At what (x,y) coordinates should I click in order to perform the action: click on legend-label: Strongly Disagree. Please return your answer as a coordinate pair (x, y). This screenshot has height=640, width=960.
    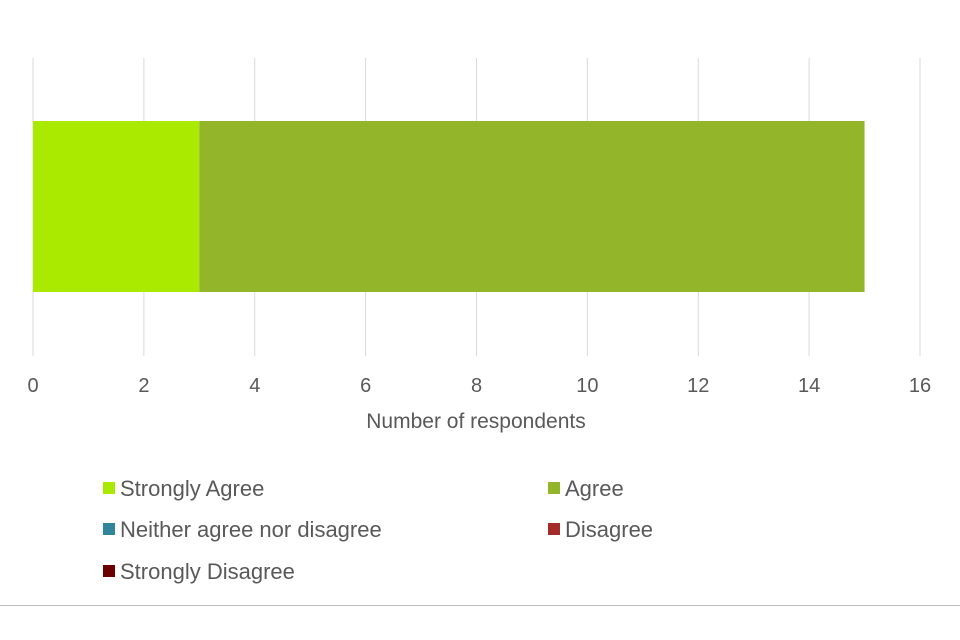
    Looking at the image, I should click on (207, 571).